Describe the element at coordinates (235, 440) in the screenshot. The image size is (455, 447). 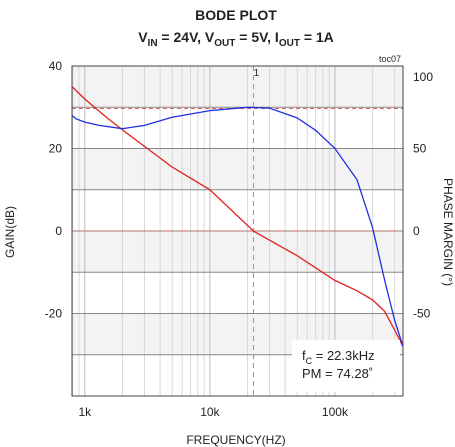
I see `x-axis-label: FREQUENCY(HZ)` at that location.